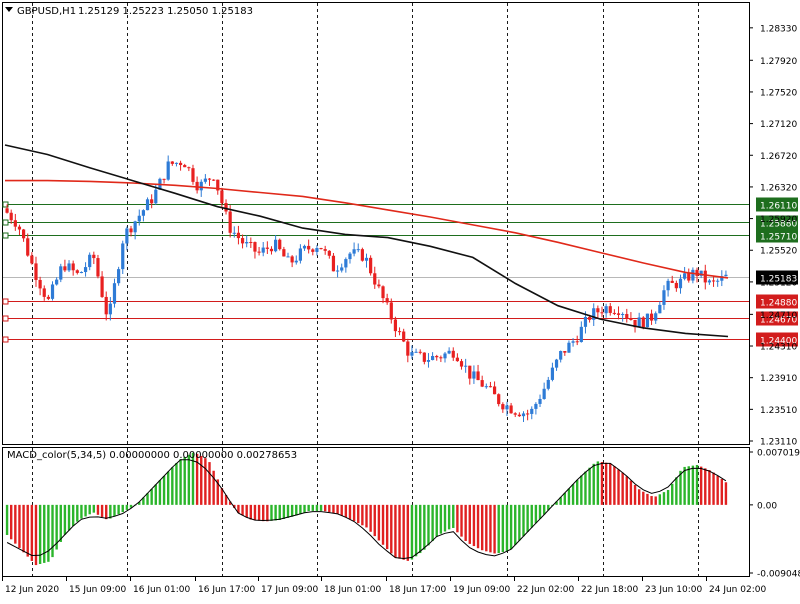  Describe the element at coordinates (161, 590) in the screenshot. I see `time-label-2: 16 Jun 01:00` at that location.